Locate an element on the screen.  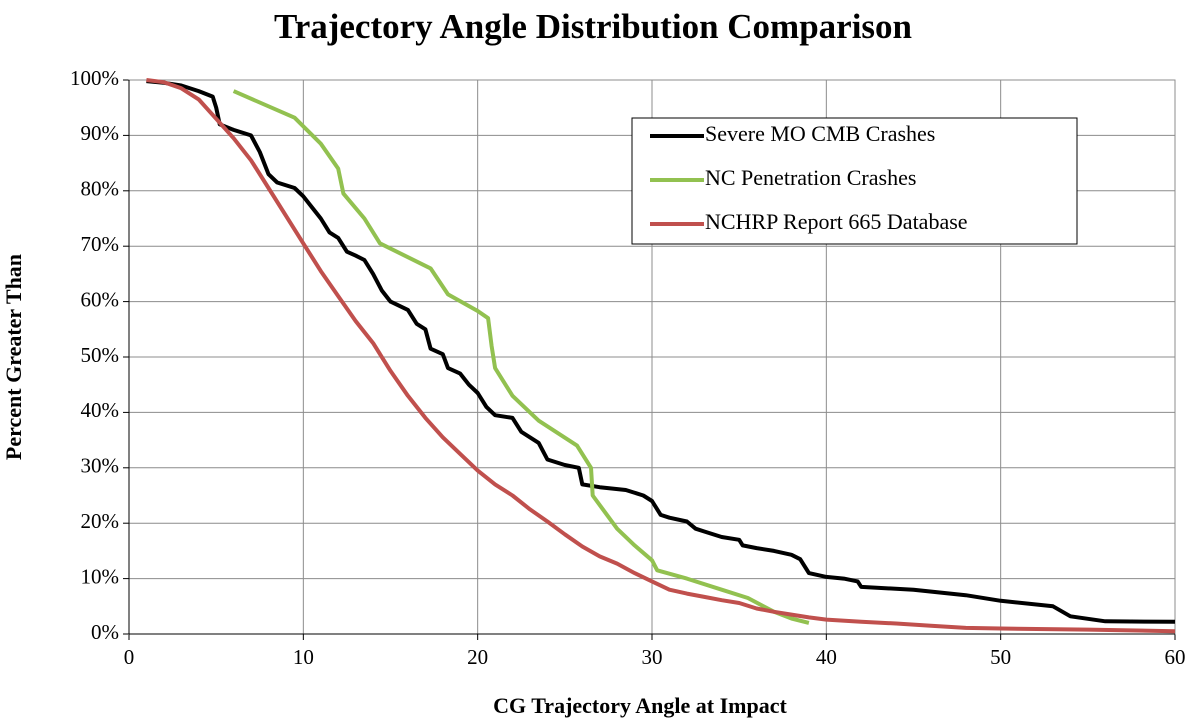
y-tick-label: 10% is located at coordinates (100, 576).